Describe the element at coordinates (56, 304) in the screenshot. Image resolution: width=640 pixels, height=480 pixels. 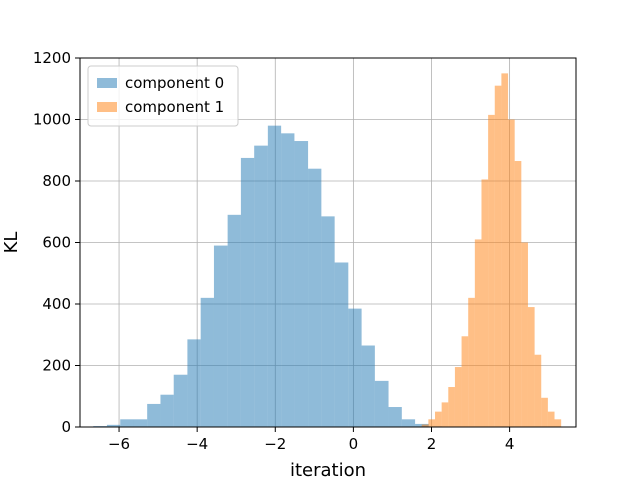
I see `y-tick-label: 400` at that location.